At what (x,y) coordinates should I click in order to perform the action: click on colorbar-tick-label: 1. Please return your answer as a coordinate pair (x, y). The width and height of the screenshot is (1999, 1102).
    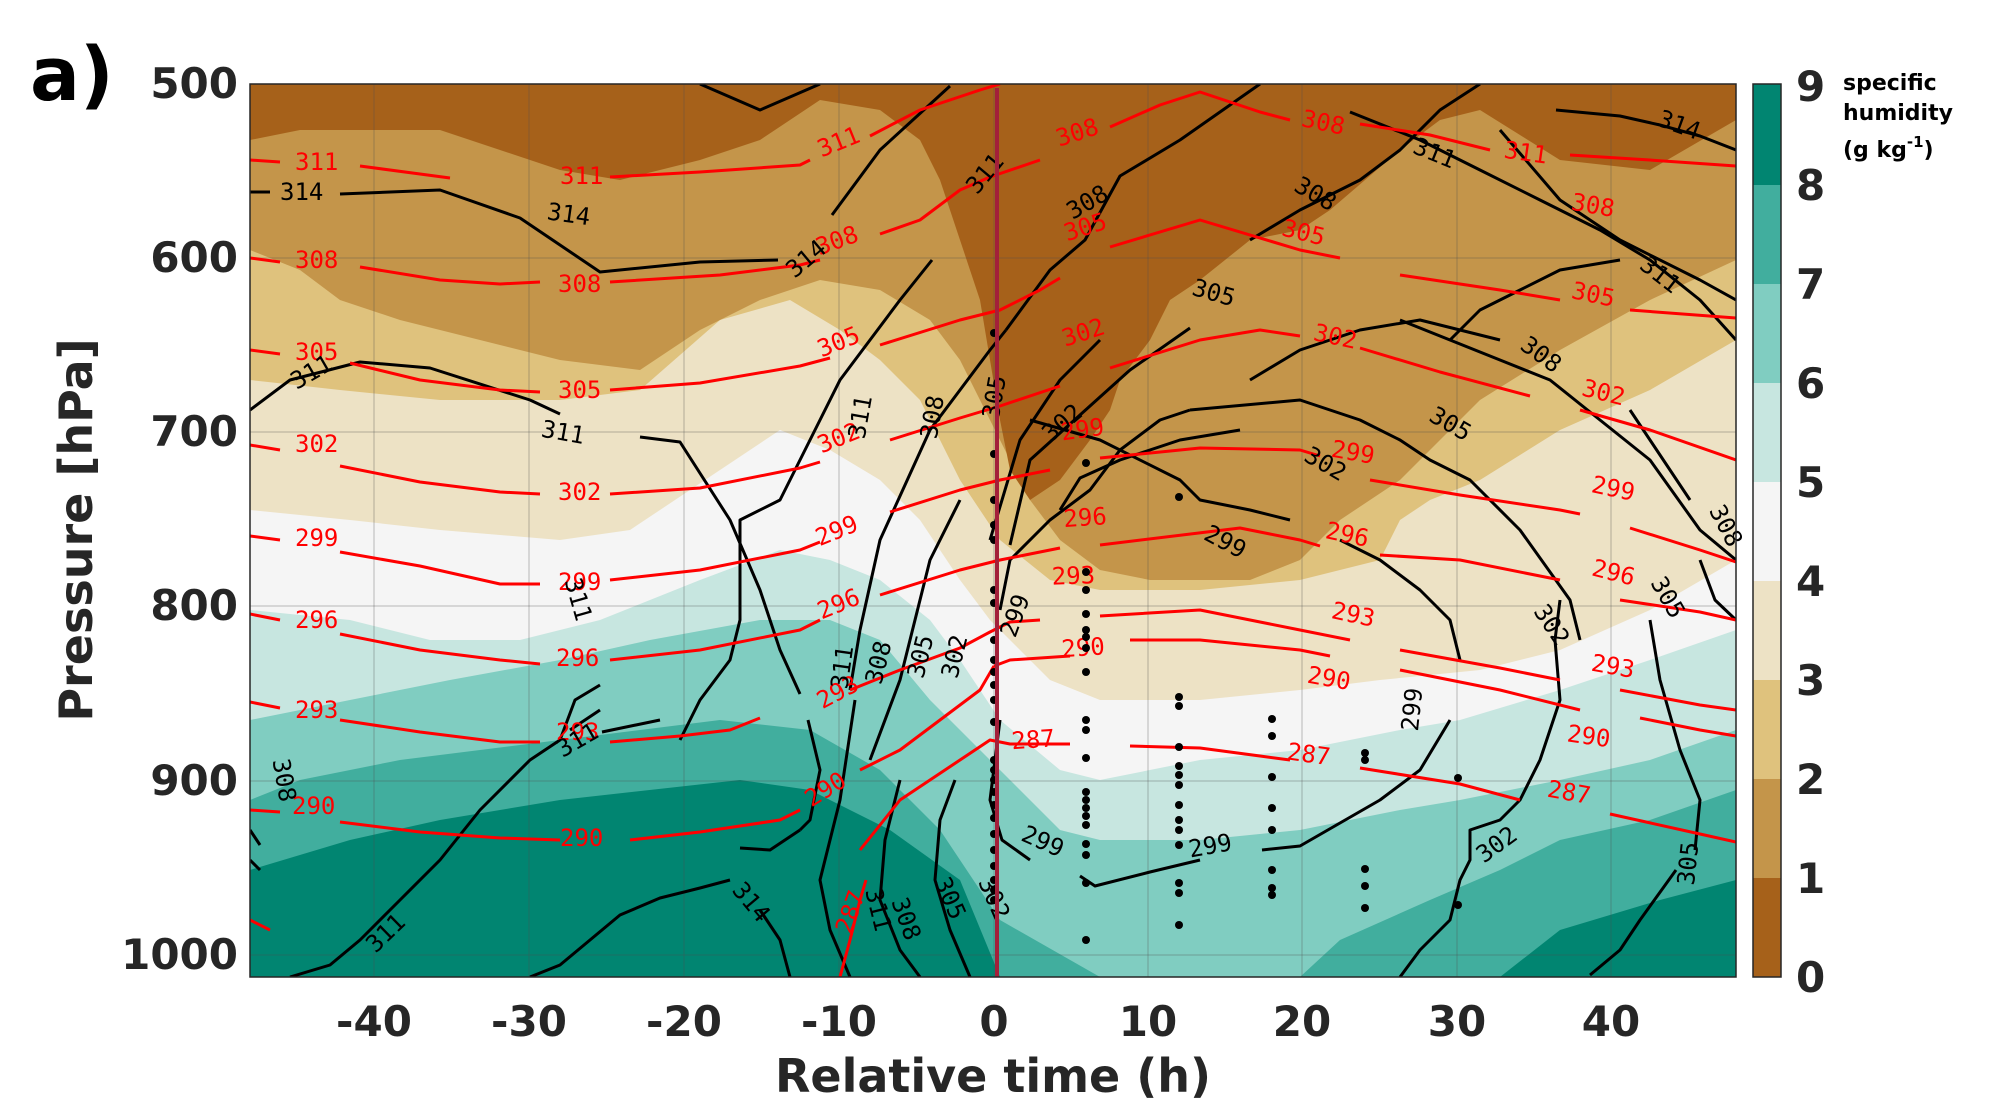
    Looking at the image, I should click on (1810, 878).